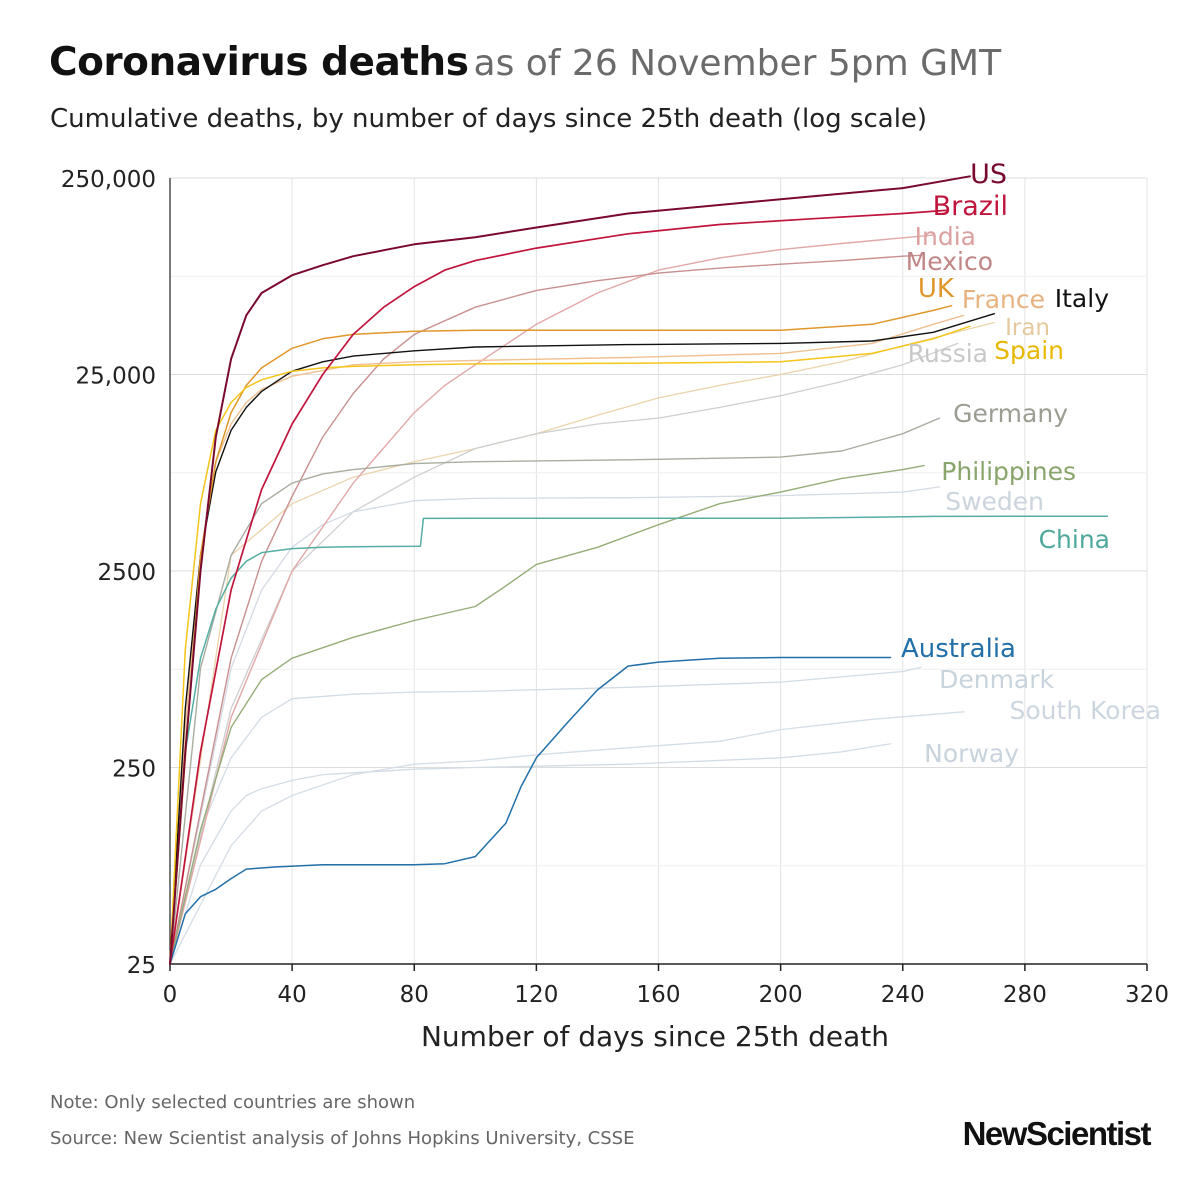 Image resolution: width=1200 pixels, height=1199 pixels. Describe the element at coordinates (414, 995) in the screenshot. I see `x-tick-label: 80` at that location.